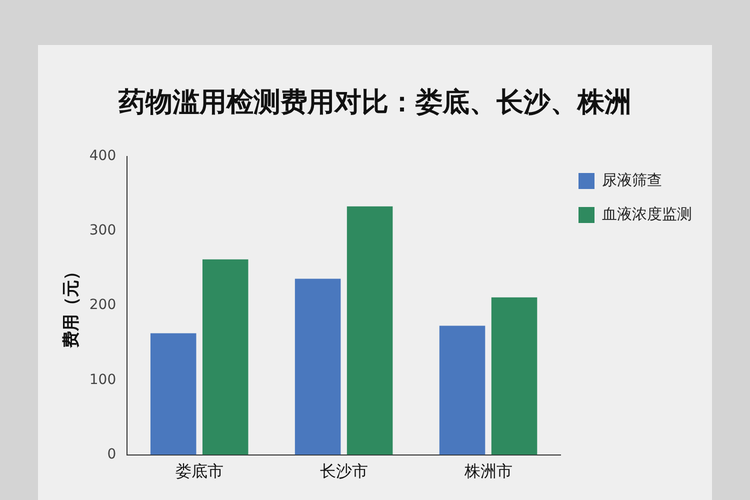  What do you see at coordinates (375, 103) in the screenshot?
I see `chart-title: 药物滥用检测费用对比：娄底、长沙、株洲` at bounding box center [375, 103].